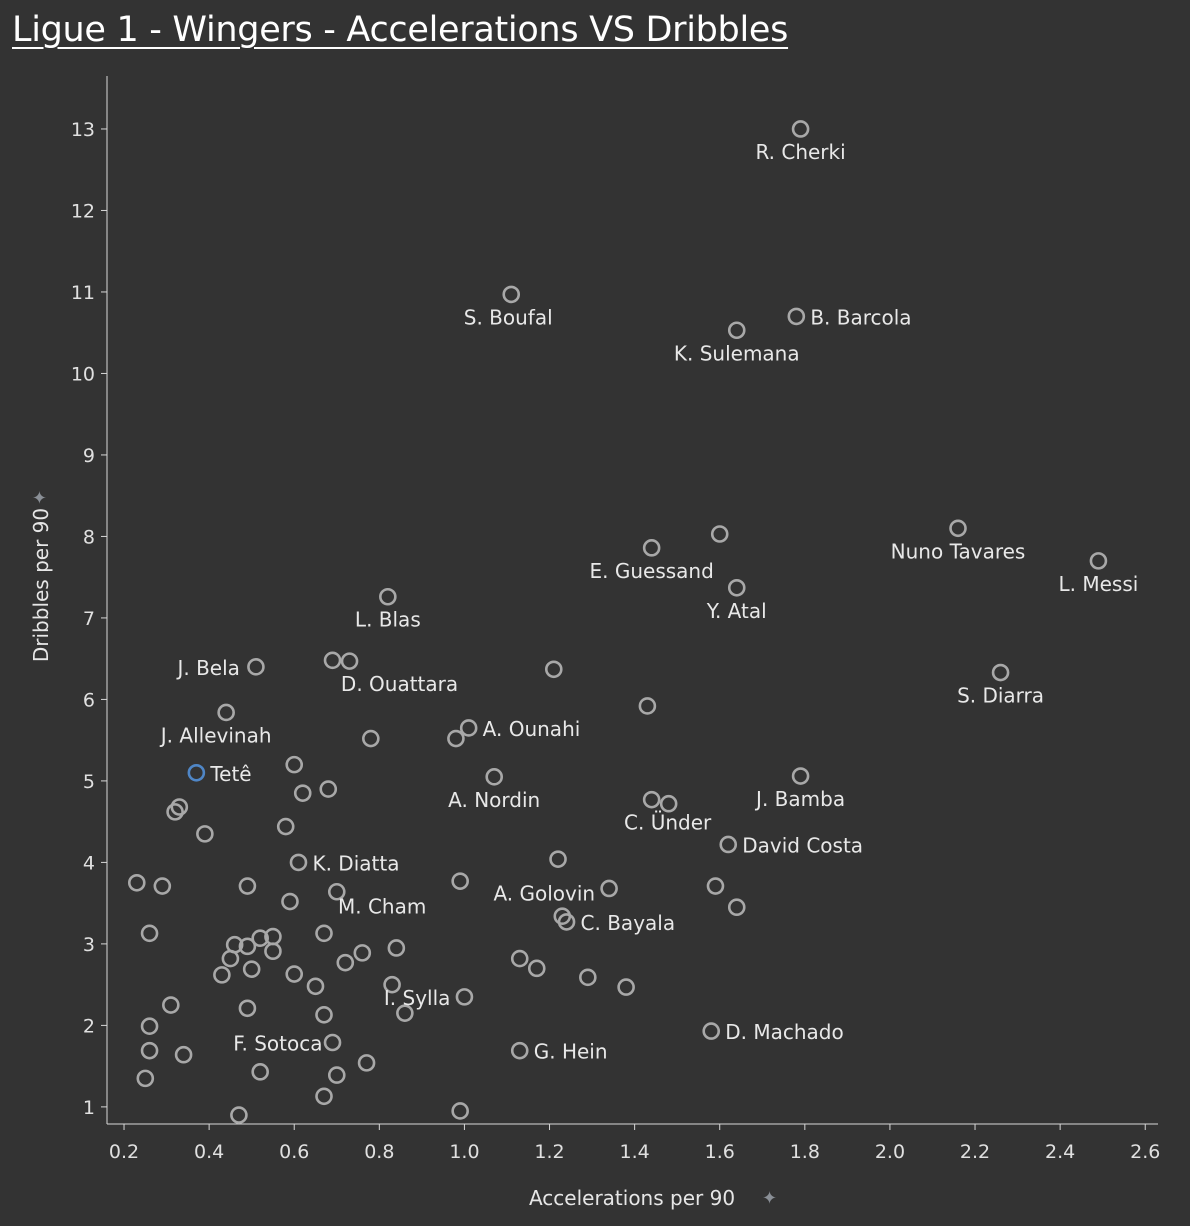 The width and height of the screenshot is (1190, 1226). Describe the element at coordinates (355, 863) in the screenshot. I see `point-label: K. Diatta` at that location.